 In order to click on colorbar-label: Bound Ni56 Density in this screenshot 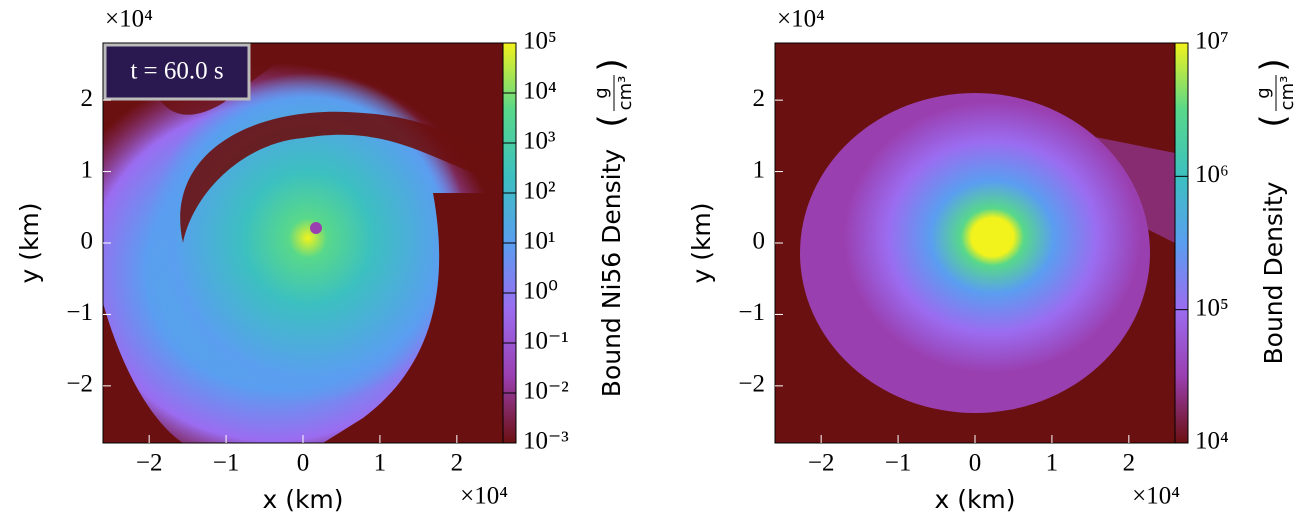, I will do `click(611, 273)`.